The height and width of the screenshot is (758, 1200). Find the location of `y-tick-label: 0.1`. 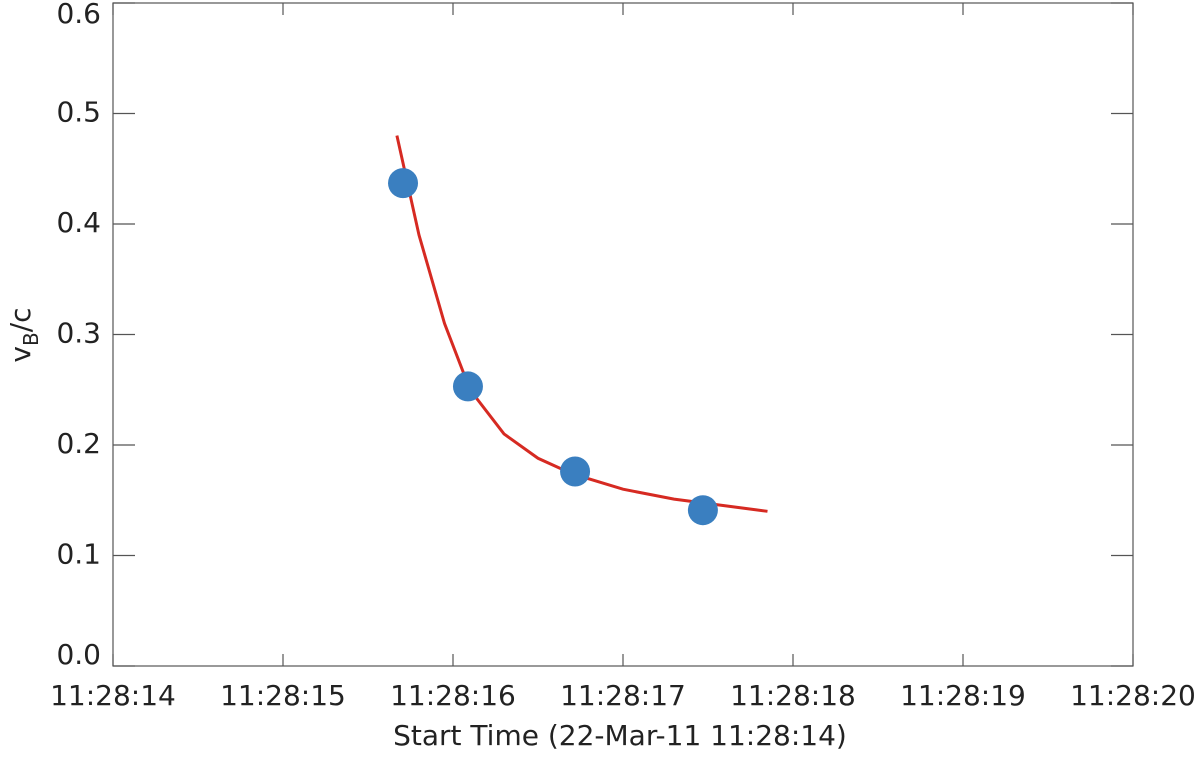

y-tick-label: 0.1 is located at coordinates (78, 554).